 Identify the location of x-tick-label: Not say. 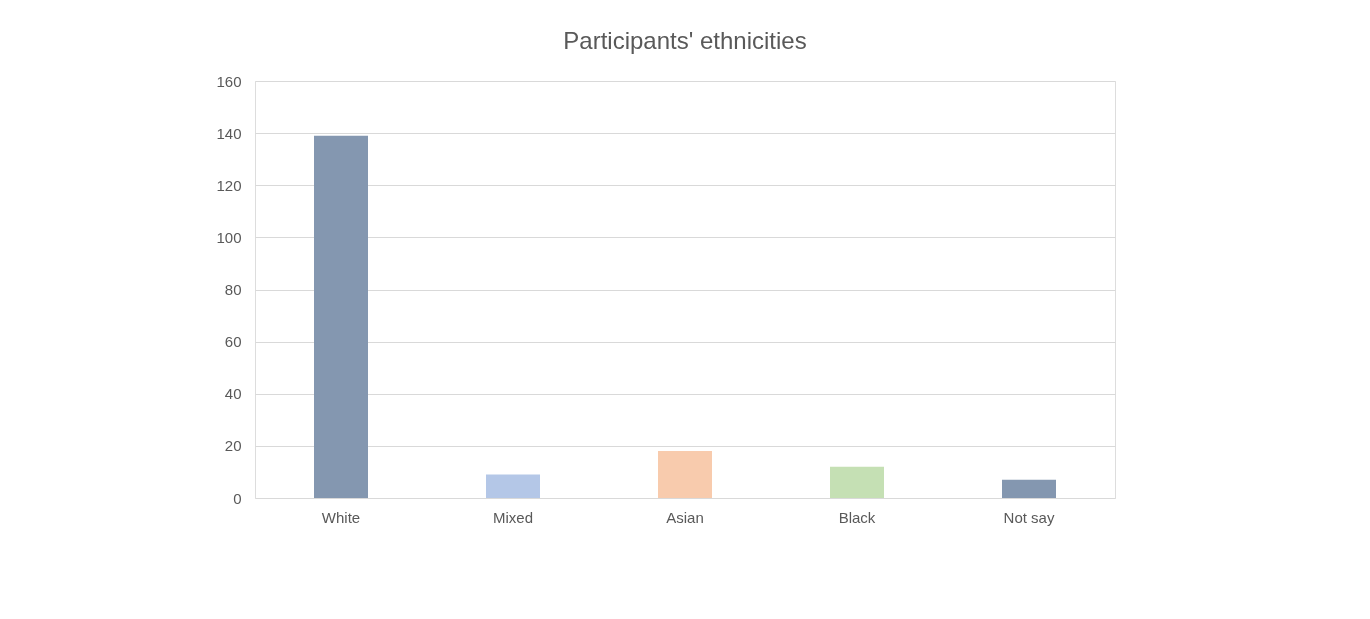
(1029, 517).